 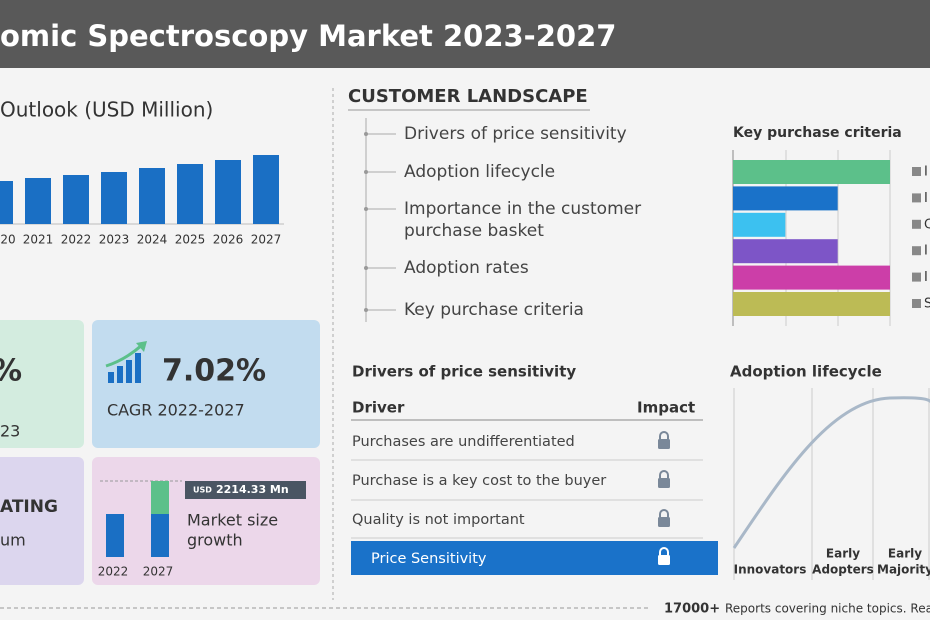 I want to click on stage-label: Majority, so click(x=903, y=570).